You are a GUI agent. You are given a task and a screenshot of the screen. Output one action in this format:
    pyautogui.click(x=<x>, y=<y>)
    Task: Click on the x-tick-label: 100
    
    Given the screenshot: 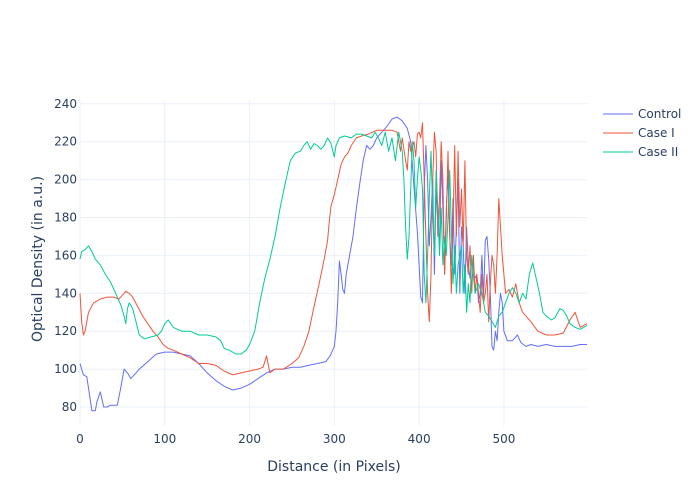 What is the action you would take?
    pyautogui.click(x=164, y=439)
    